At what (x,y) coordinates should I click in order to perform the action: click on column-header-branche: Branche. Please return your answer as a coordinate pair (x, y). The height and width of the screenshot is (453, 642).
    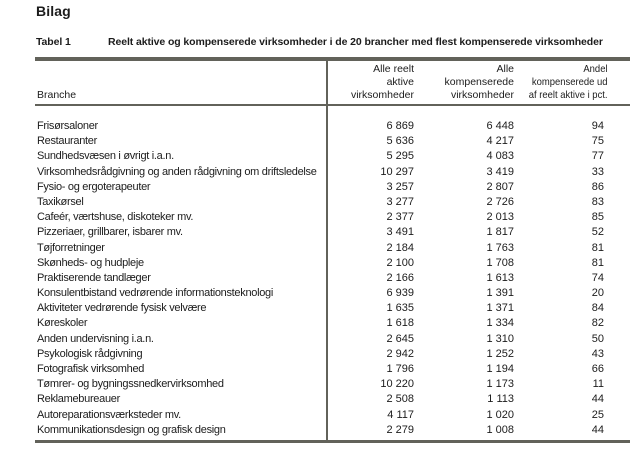
    Looking at the image, I should click on (57, 95).